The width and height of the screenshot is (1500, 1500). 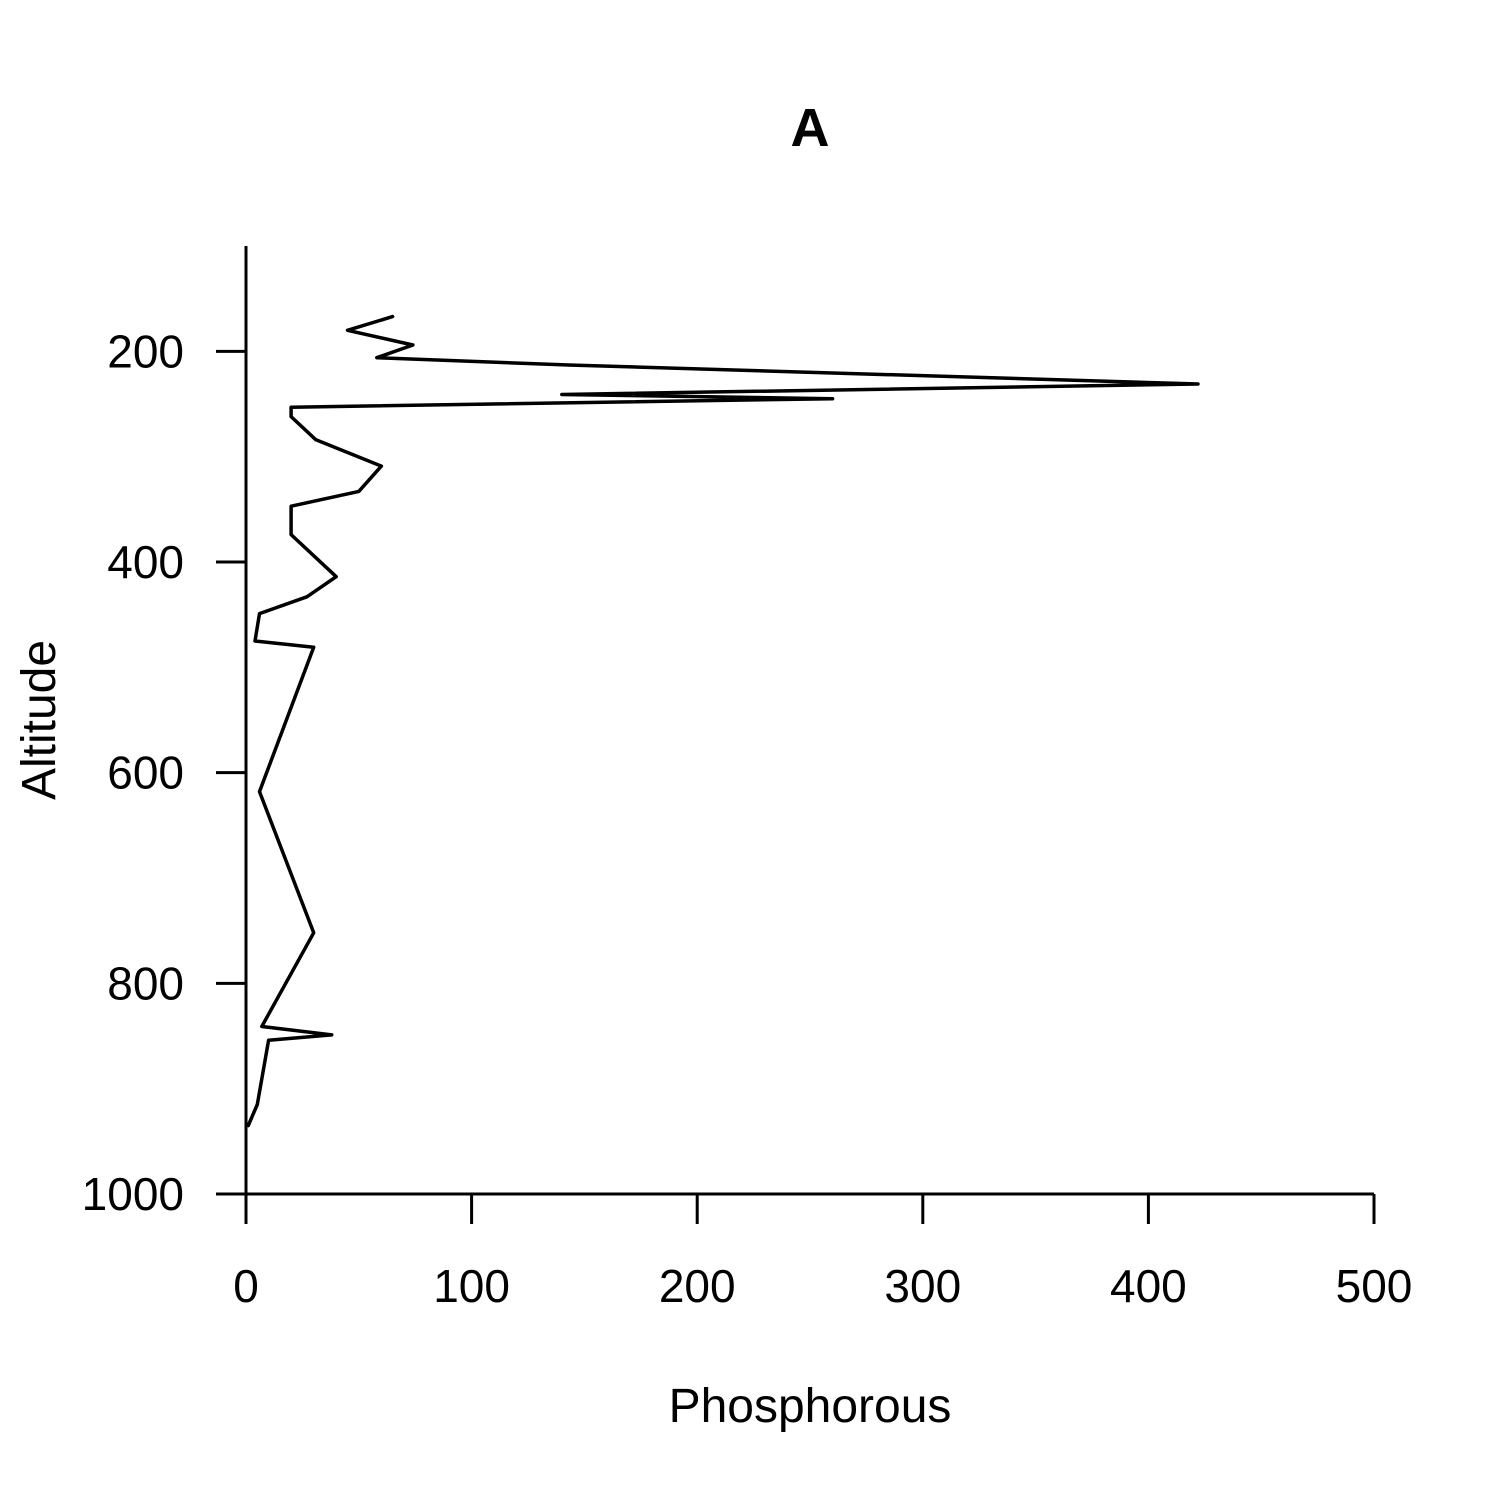 What do you see at coordinates (145, 773) in the screenshot?
I see `y-tick-label: 600` at bounding box center [145, 773].